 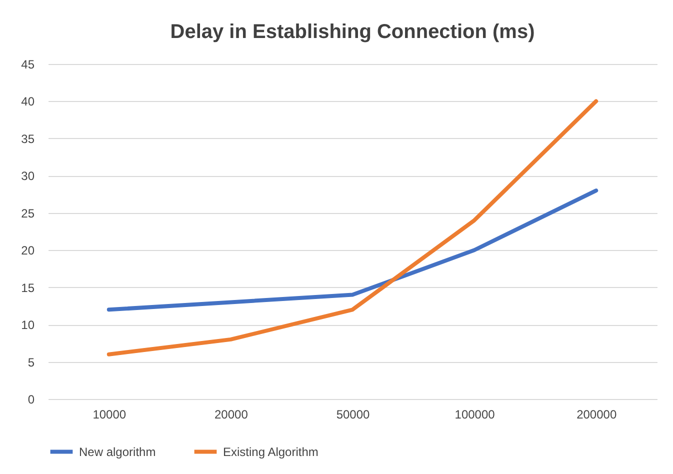 What do you see at coordinates (117, 451) in the screenshot?
I see `legend-label: New algorithm` at bounding box center [117, 451].